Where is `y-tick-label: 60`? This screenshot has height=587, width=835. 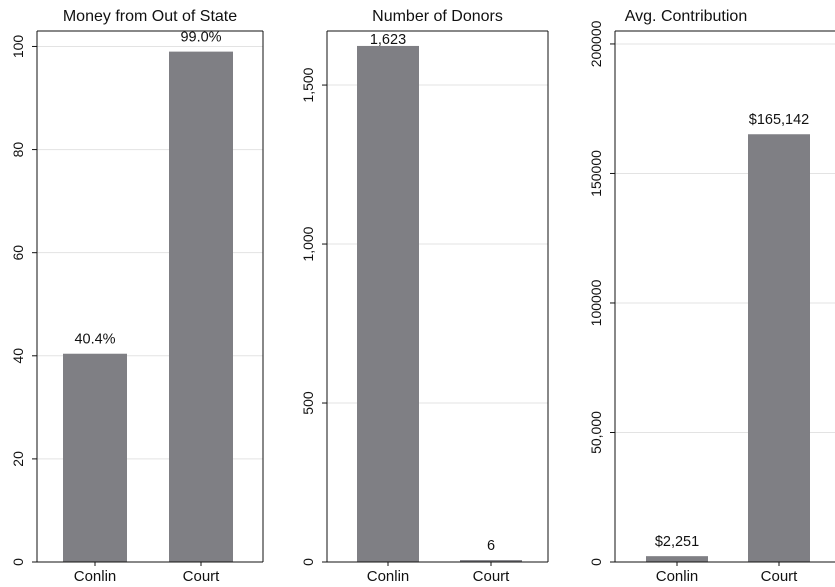 y-tick-label: 60 is located at coordinates (18, 253).